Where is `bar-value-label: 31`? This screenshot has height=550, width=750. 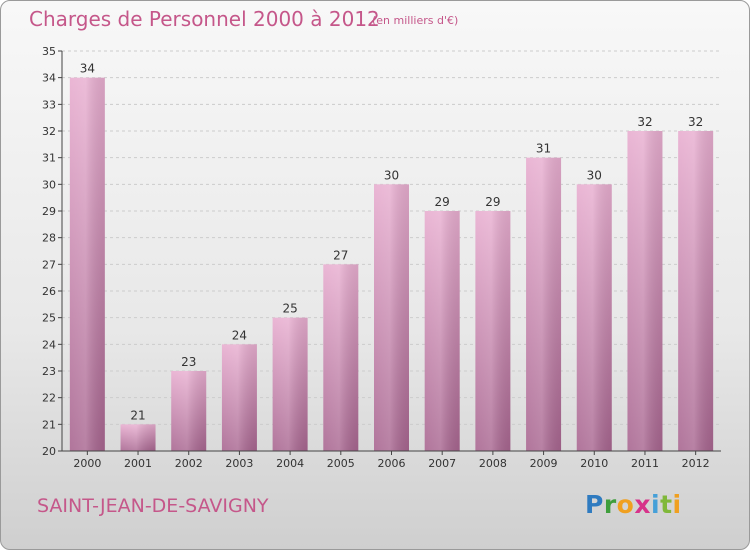 bar-value-label: 31 is located at coordinates (543, 149).